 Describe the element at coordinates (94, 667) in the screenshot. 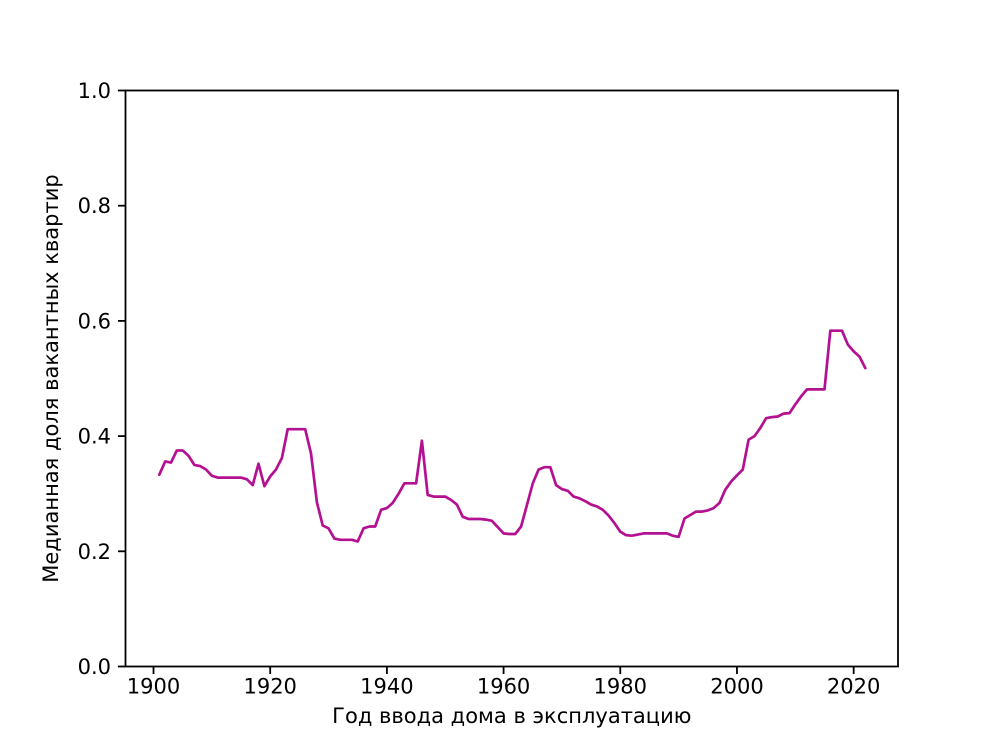

I see `y-tick-label-0.0: 0.0` at that location.